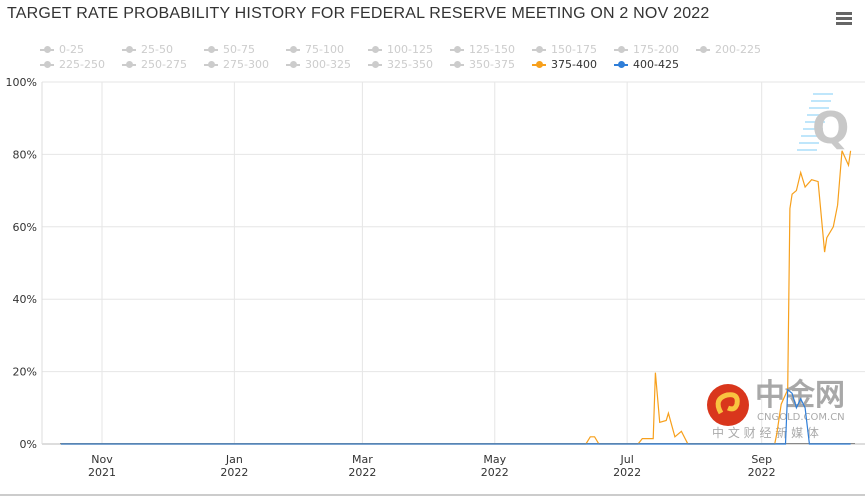 The height and width of the screenshot is (500, 865). What do you see at coordinates (432, 495) in the screenshot?
I see `bottom-border` at bounding box center [432, 495].